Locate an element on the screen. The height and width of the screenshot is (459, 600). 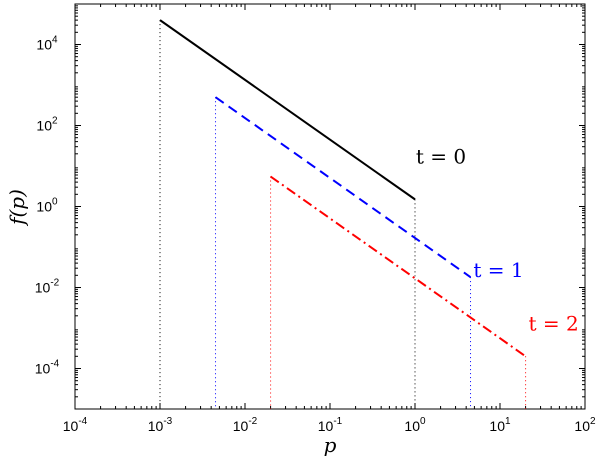
x-tick-exponent: 0 is located at coordinates (423, 421).